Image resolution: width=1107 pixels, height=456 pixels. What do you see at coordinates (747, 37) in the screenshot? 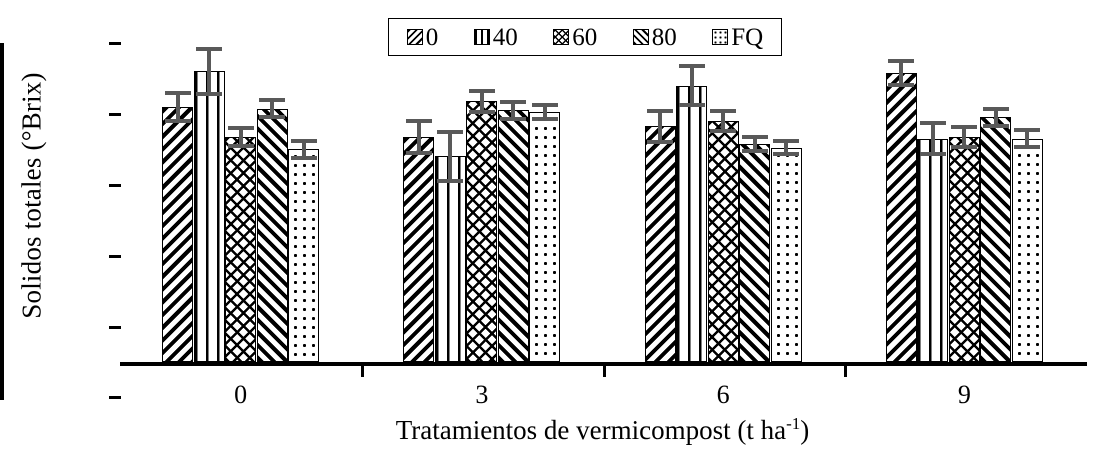
I see `legend-label-FQ: FQ` at bounding box center [747, 37].